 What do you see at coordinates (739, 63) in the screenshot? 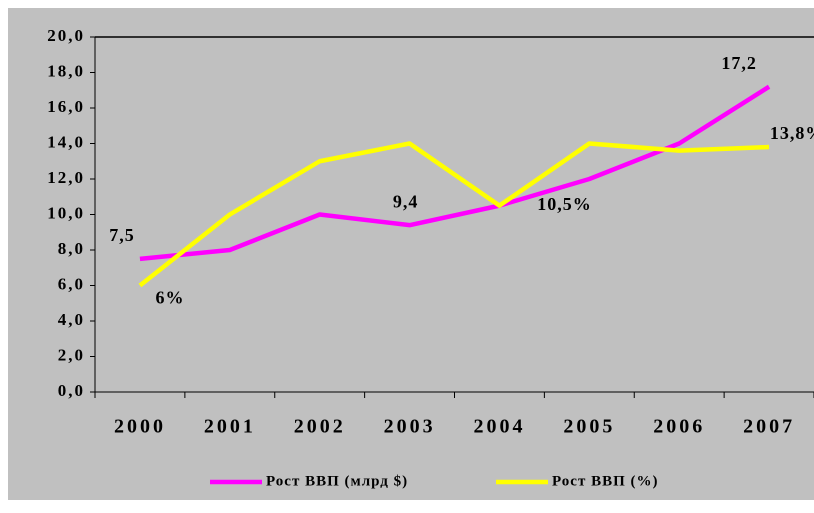
I see `data-label: 17,2` at bounding box center [739, 63].